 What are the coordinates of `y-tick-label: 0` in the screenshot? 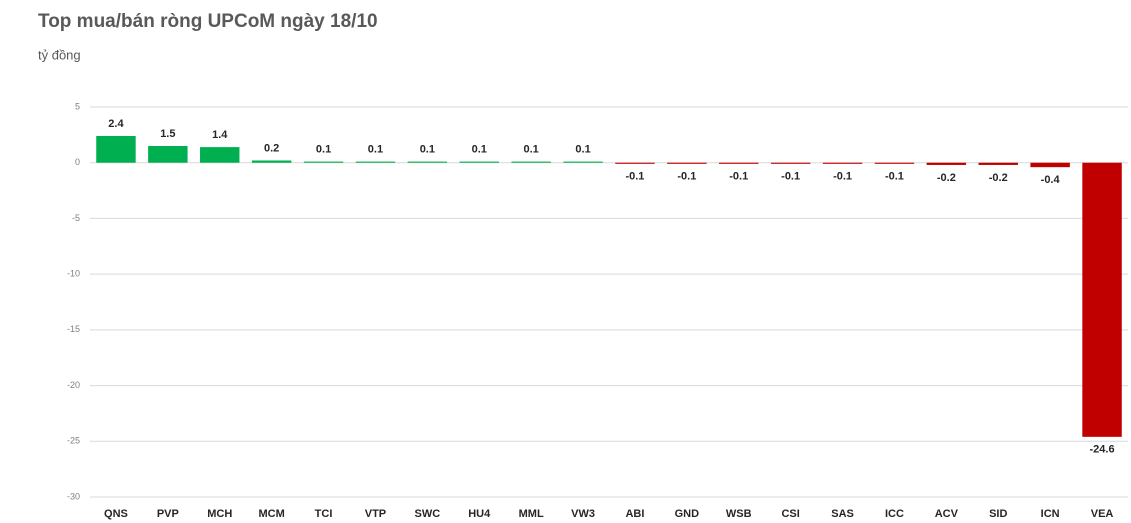 It's located at (77, 162).